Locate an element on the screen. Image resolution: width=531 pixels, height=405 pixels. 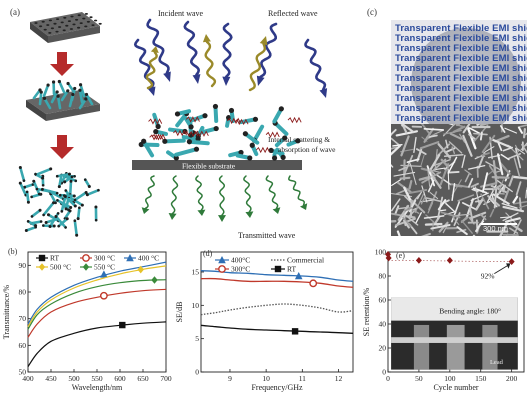
y-axis-label: Transmittance/% is located at coordinates (6, 311).